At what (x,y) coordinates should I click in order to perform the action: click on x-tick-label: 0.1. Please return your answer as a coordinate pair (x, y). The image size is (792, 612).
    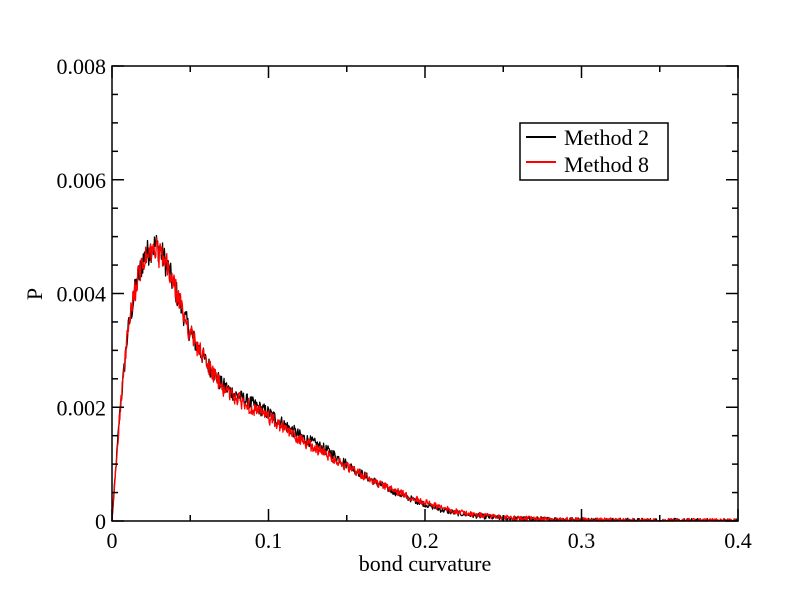
    Looking at the image, I should click on (269, 540).